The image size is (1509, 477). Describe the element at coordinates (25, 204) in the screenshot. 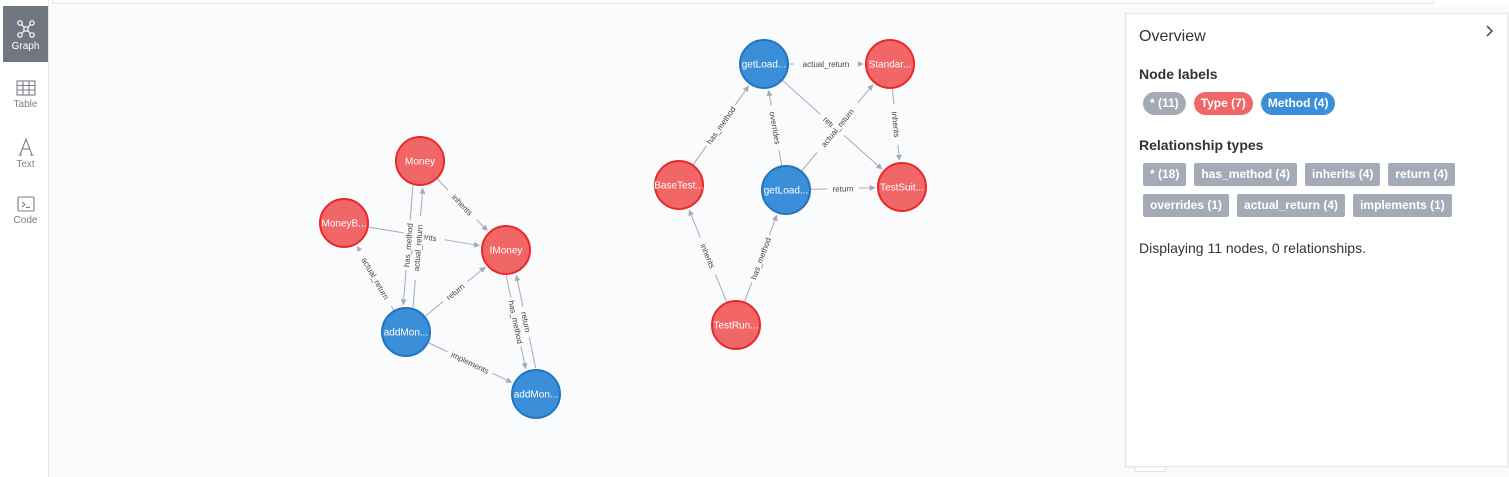

I see `code-icon` at that location.